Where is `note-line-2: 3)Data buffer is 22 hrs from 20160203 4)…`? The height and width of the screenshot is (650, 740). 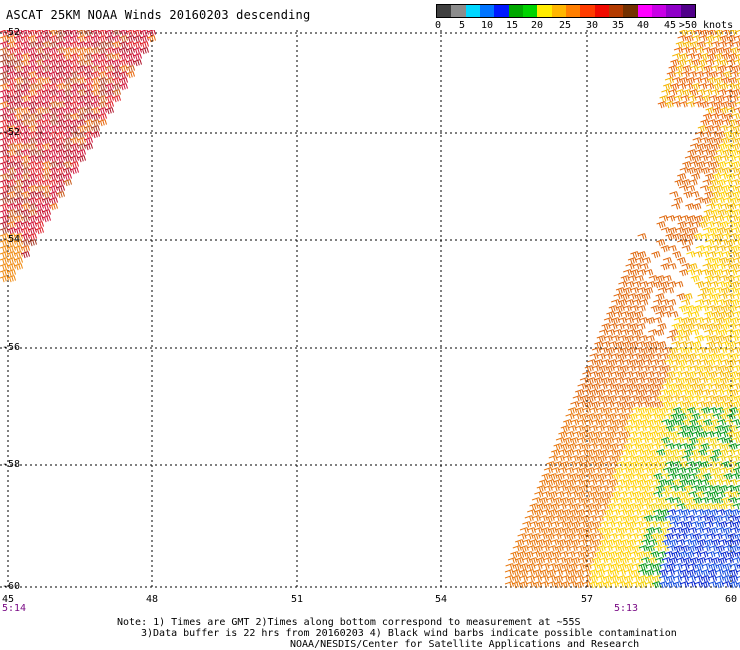
note-line-2: 3)Data buffer is 22 hrs from 20160203 4)… is located at coordinates (409, 633).